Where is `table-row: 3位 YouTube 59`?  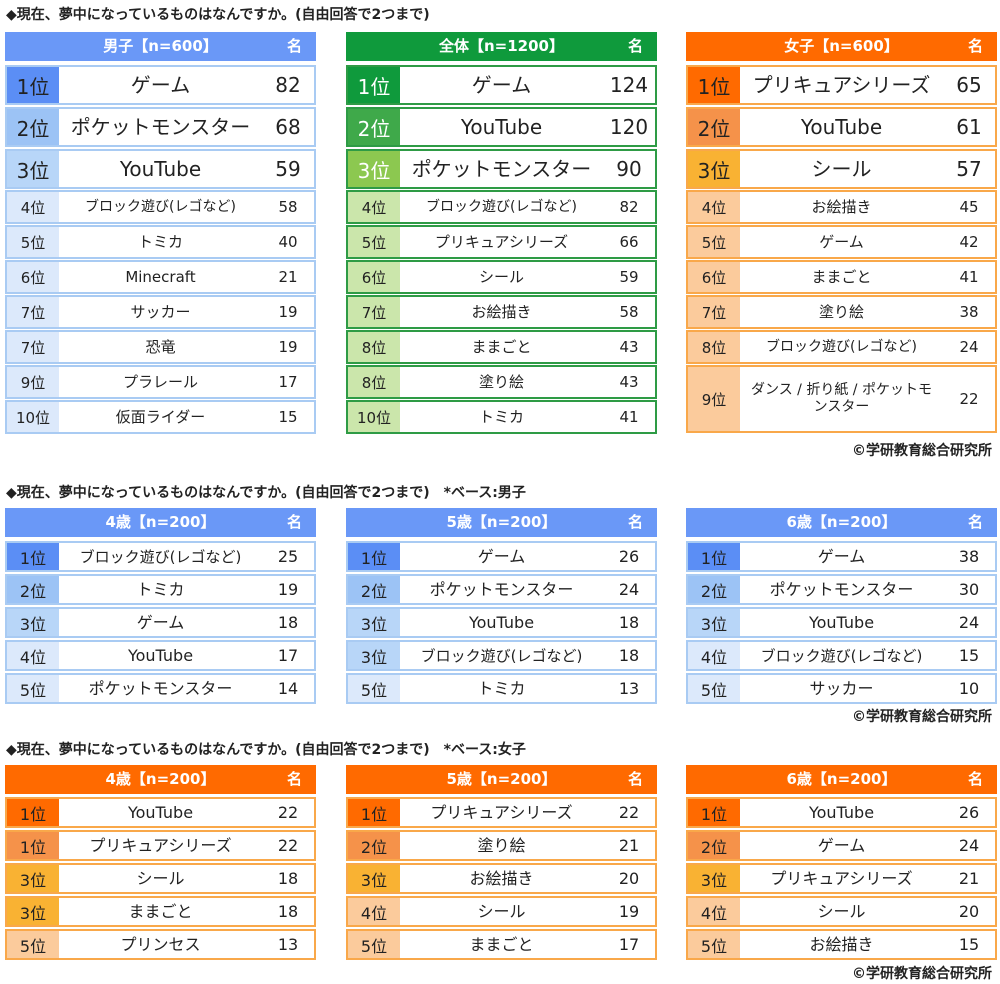
table-row: 3位 YouTube 59 is located at coordinates (160, 169).